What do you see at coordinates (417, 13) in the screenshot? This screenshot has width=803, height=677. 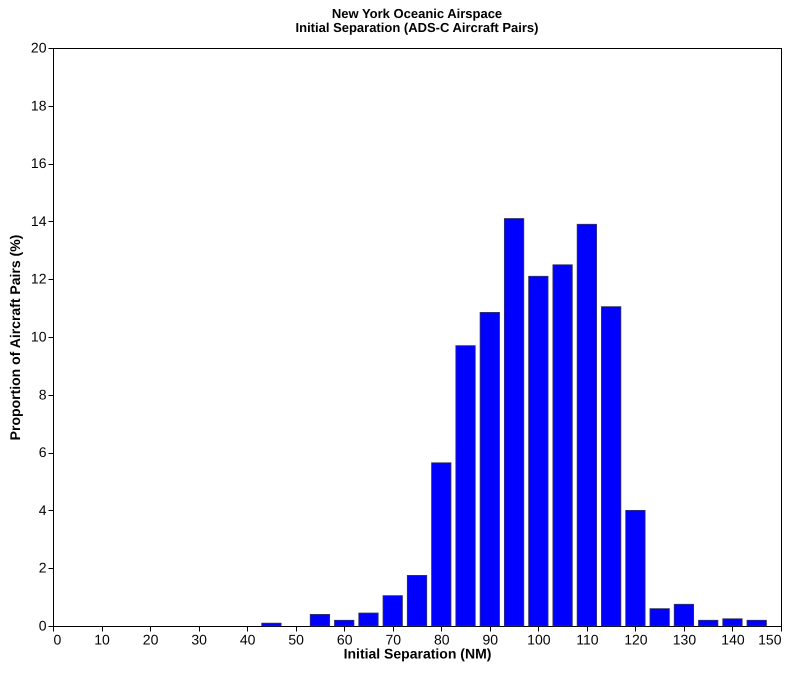 I see `chart-title: New York Oceanic Airspace` at bounding box center [417, 13].